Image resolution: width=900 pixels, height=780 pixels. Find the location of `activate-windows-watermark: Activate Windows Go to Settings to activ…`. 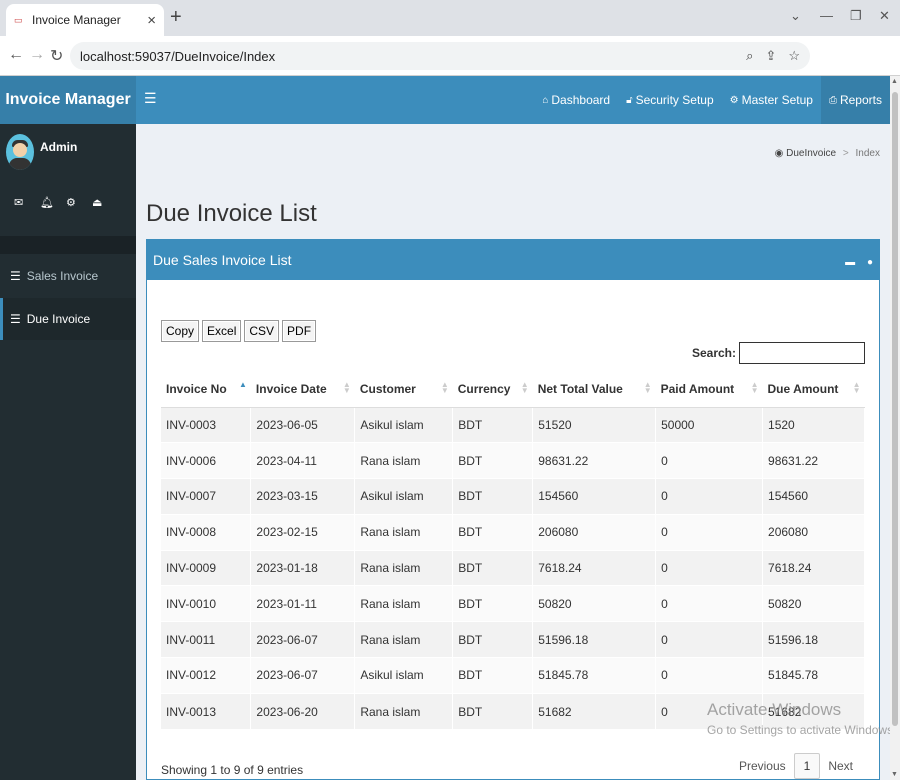

activate-windows-watermark: Activate Windows Go to Settings to activ… is located at coordinates (801, 718).